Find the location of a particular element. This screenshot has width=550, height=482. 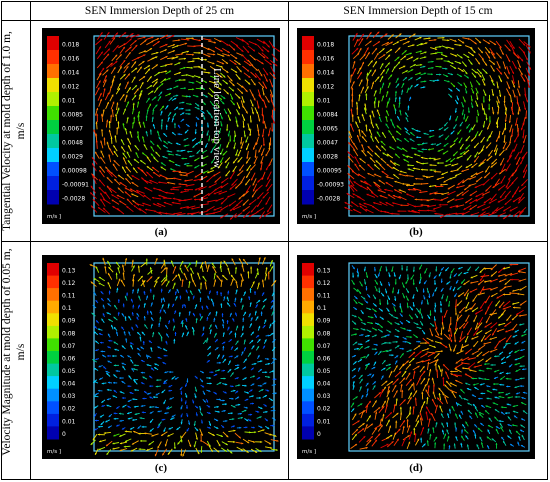

colorbar-tick-label: 0.00098 is located at coordinates (74, 171).